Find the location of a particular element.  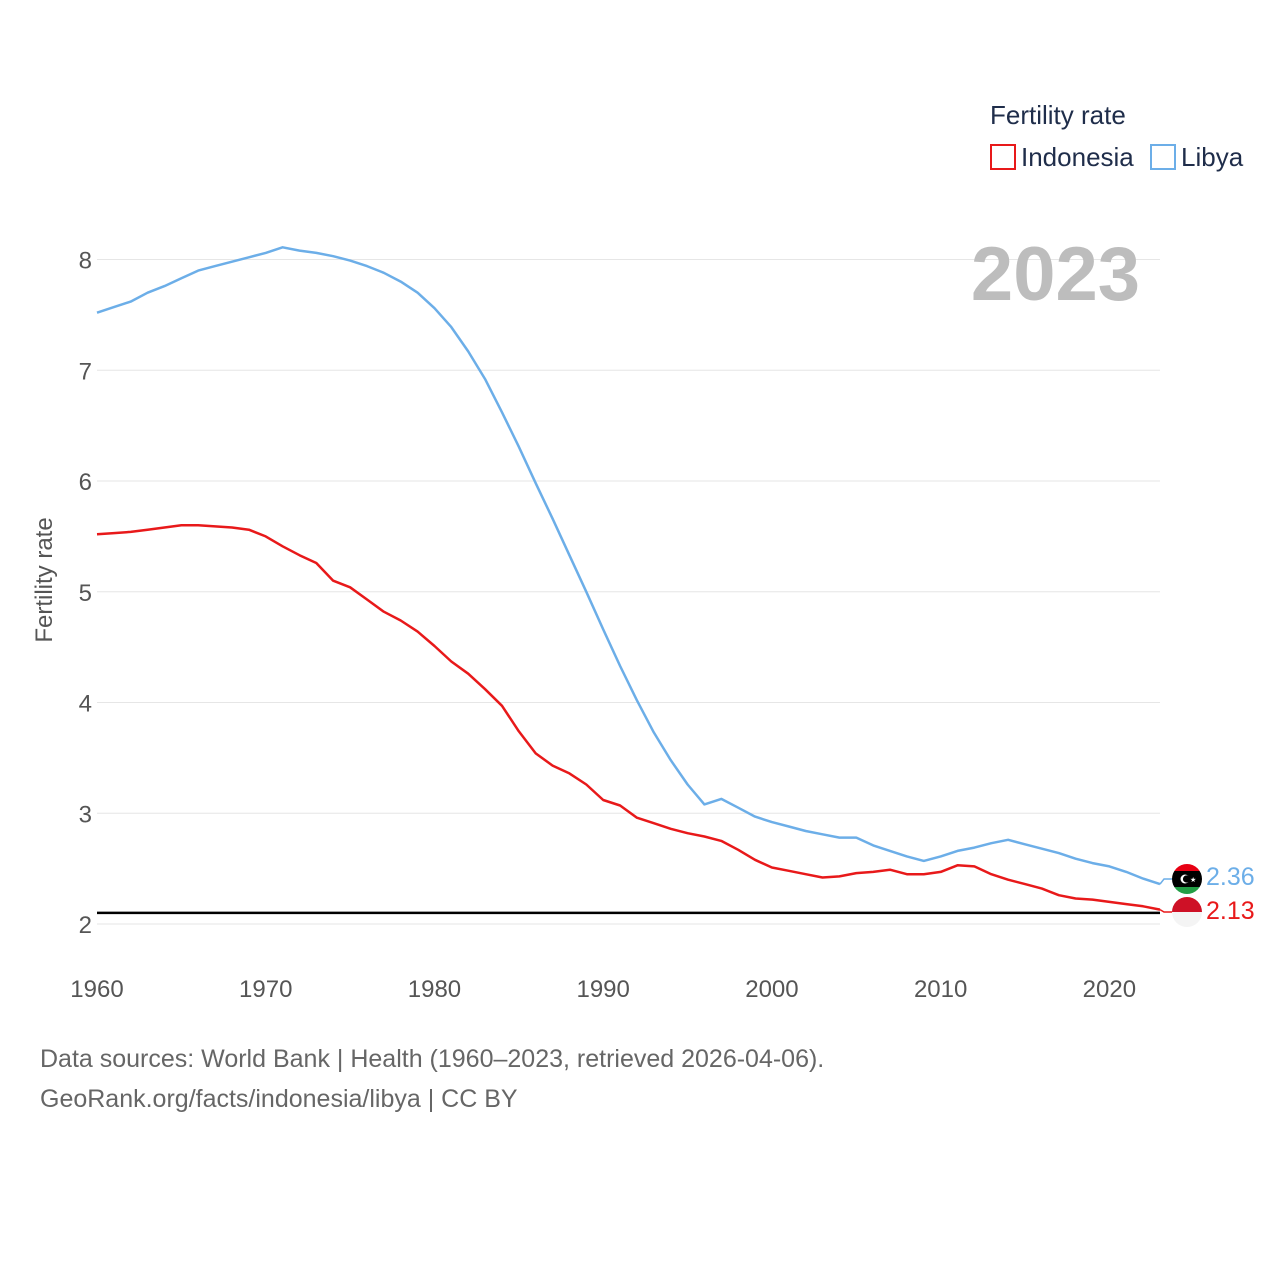

end-label-indonesia: 2.13 is located at coordinates (1230, 911).